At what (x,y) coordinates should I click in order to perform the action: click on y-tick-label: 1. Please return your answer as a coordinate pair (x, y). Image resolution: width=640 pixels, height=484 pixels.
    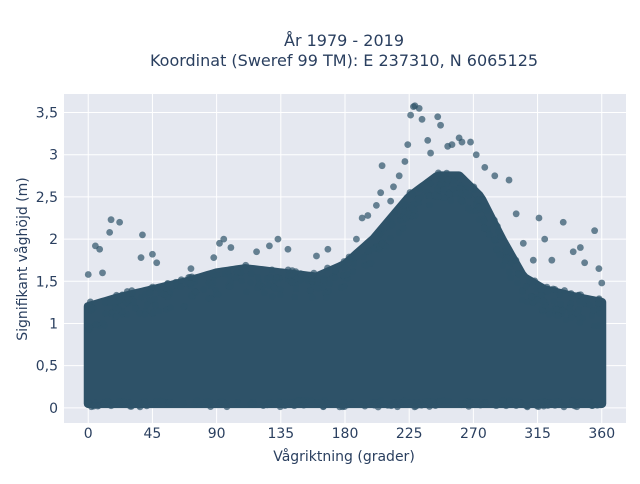
    Looking at the image, I should click on (53, 324).